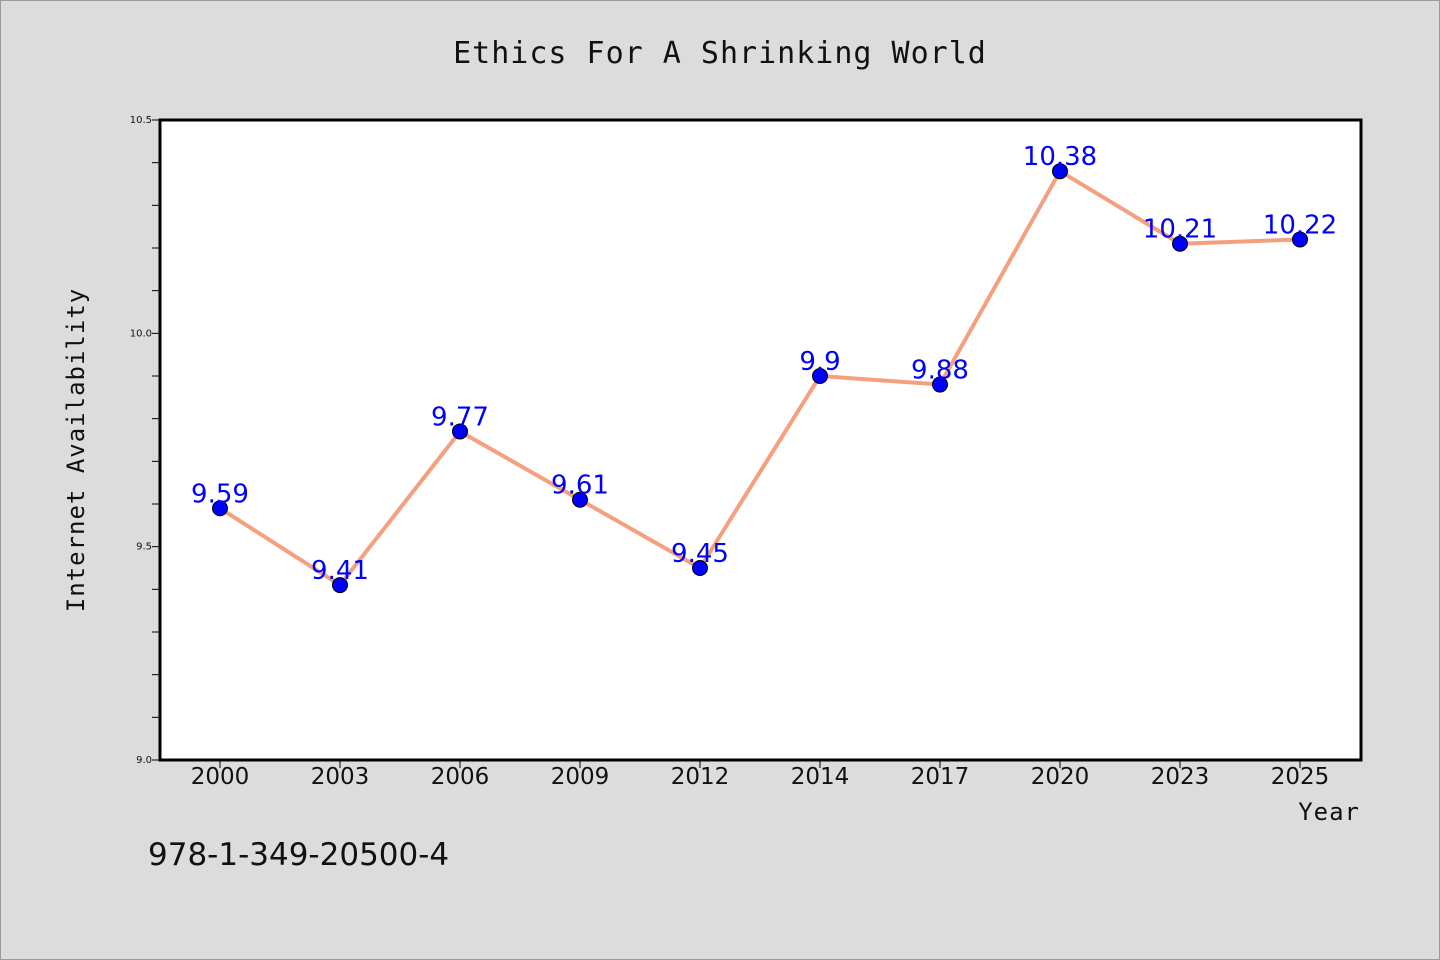  I want to click on y-tick-label: 10.5, so click(141, 120).